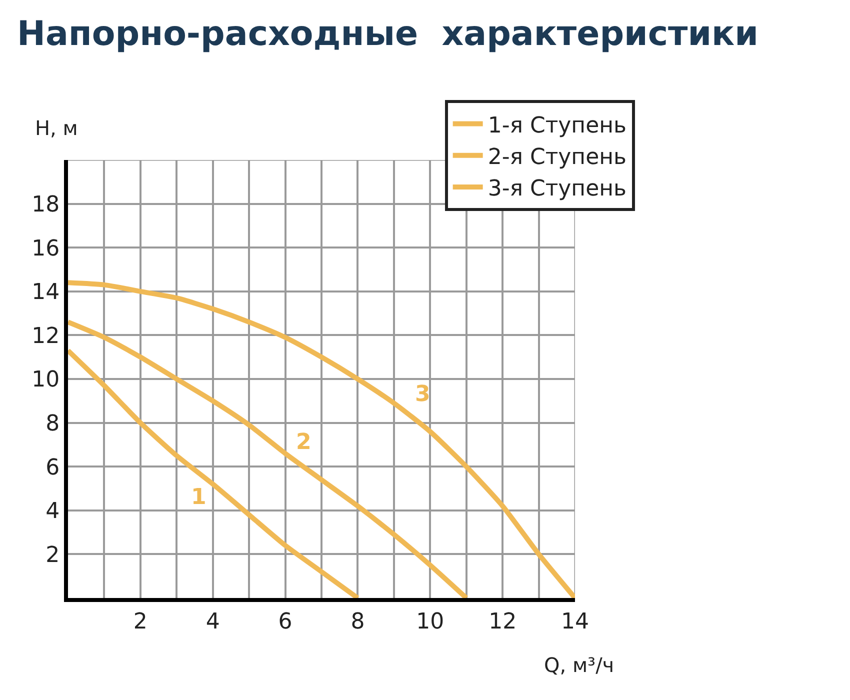 This screenshot has height=700, width=850. Describe the element at coordinates (213, 621) in the screenshot. I see `x-tick-label: 4` at that location.